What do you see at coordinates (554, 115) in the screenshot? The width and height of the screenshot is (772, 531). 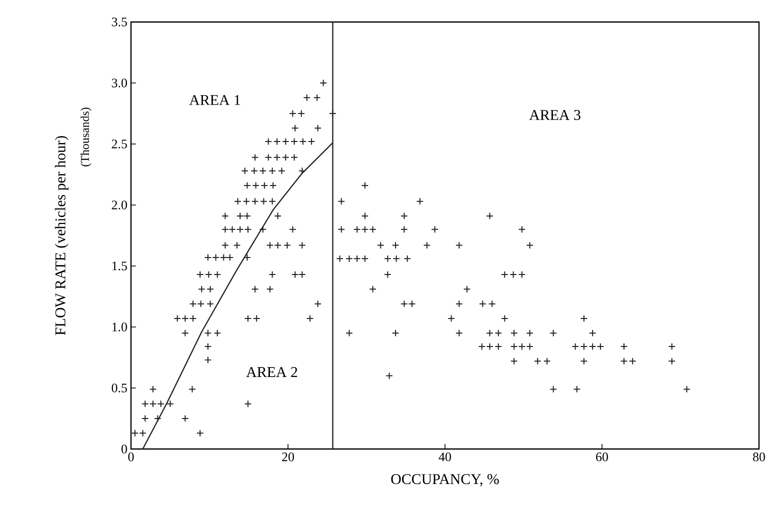 I see `annotation: AREA 3` at bounding box center [554, 115].